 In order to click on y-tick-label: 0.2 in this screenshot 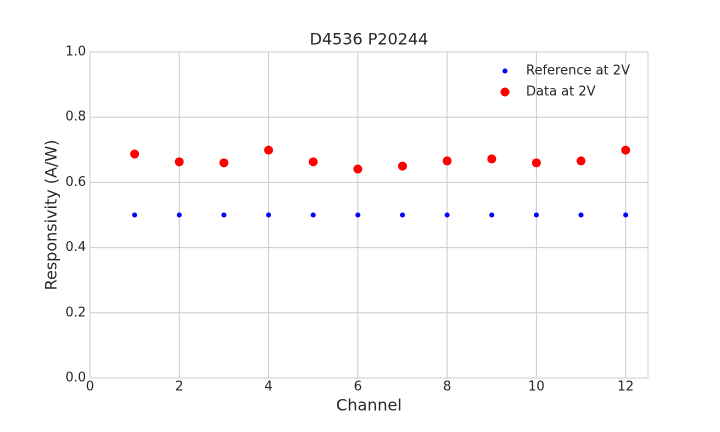, I will do `click(75, 312)`.